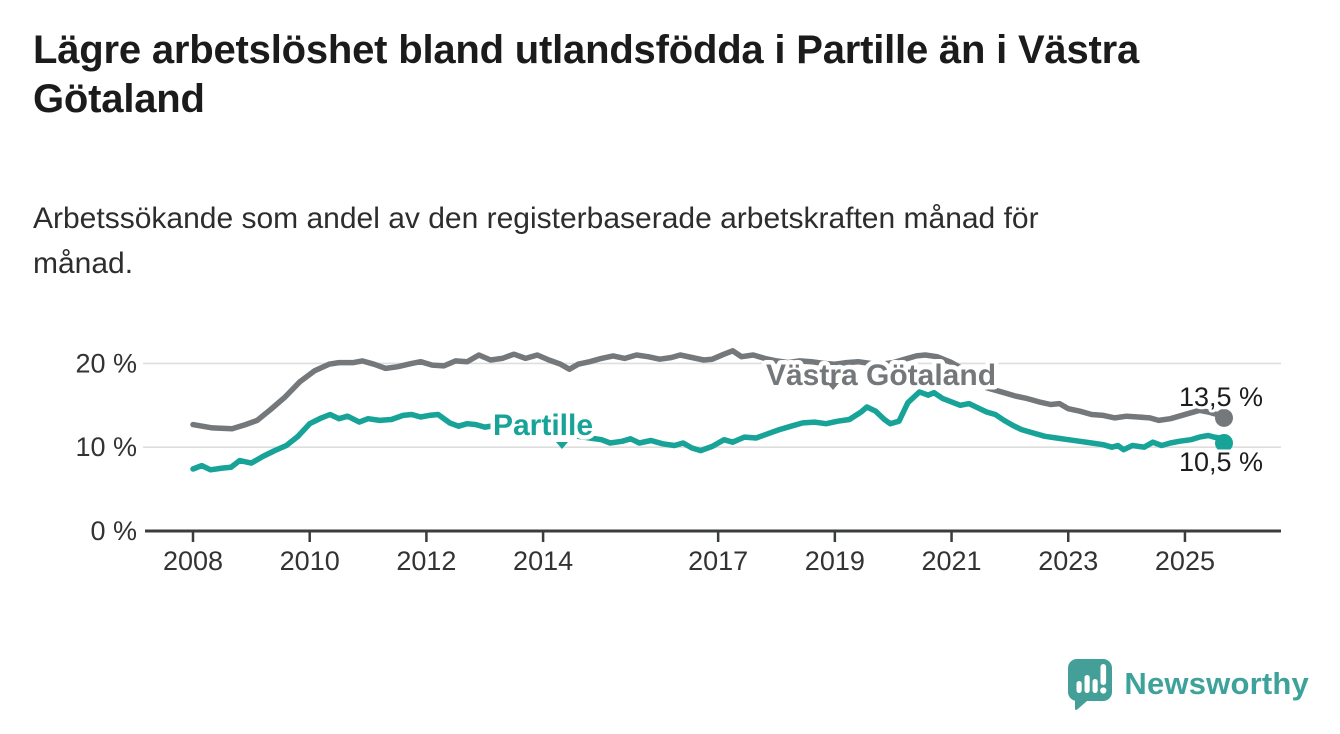 The height and width of the screenshot is (734, 1340). Describe the element at coordinates (1221, 462) in the screenshot. I see `end-value-label-partille: 10,5 %` at that location.